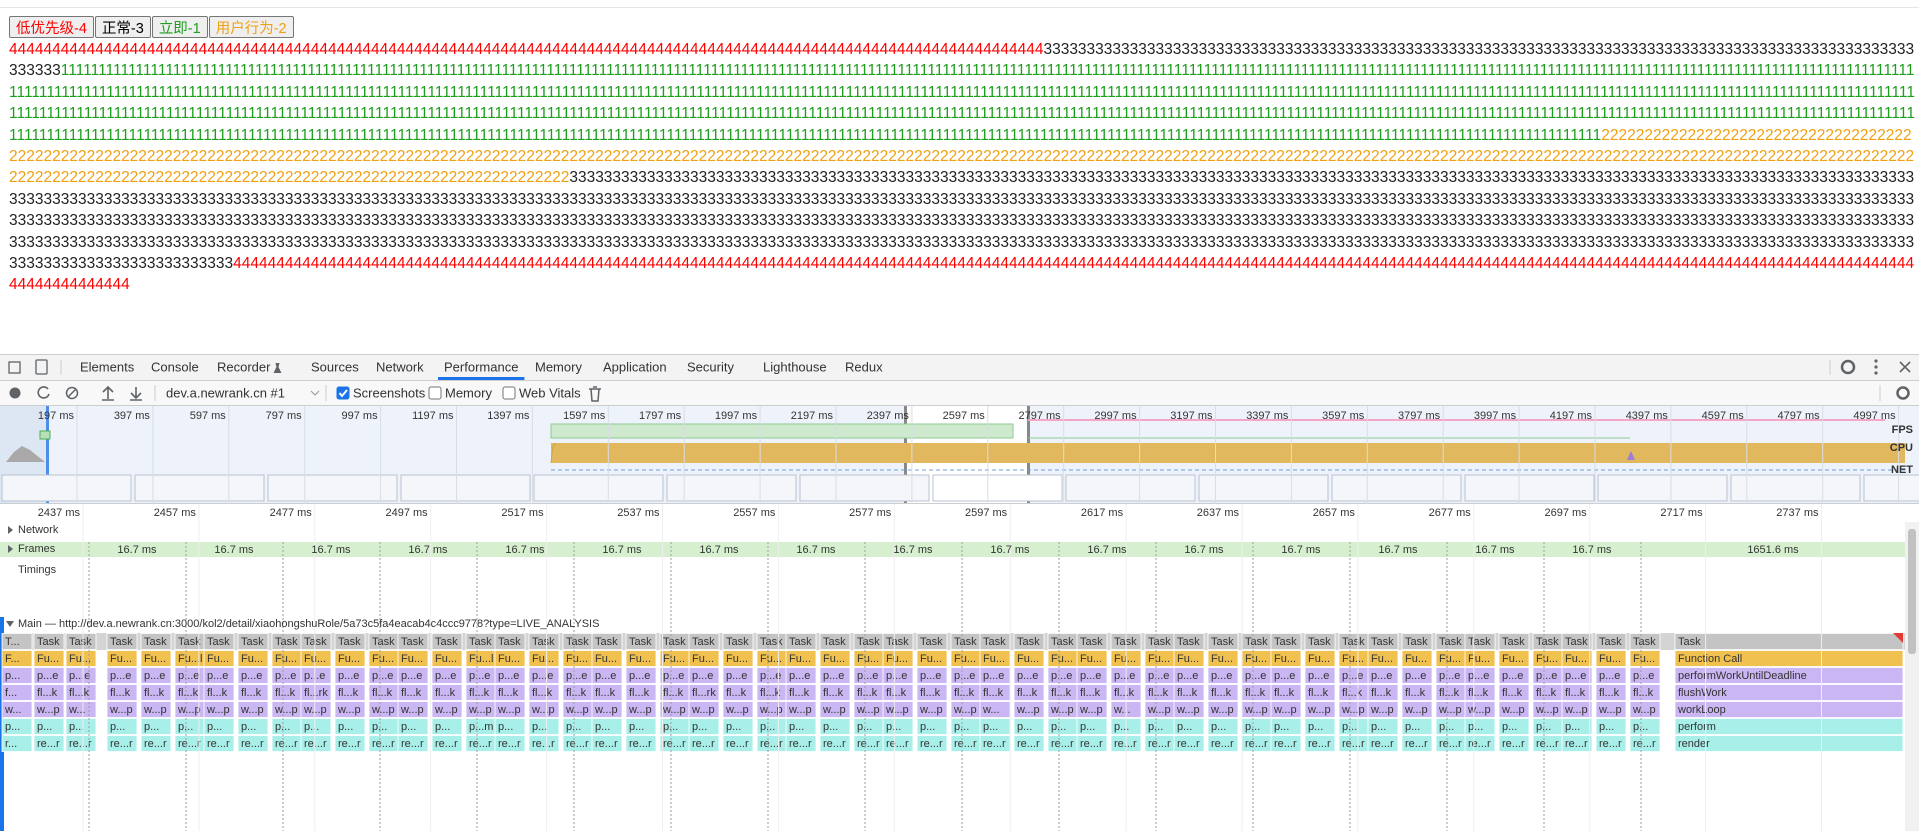 The image size is (1919, 831). Describe the element at coordinates (51, 27) in the screenshot. I see `priority-button: 低优先级-4` at that location.